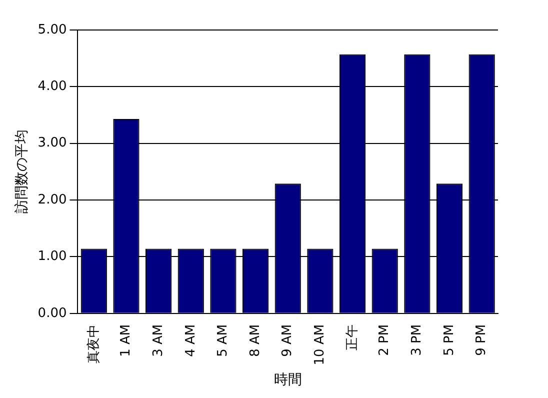 This screenshot has width=548, height=398. Describe the element at coordinates (288, 340) in the screenshot. I see `x-tick-label: 9 AM` at that location.